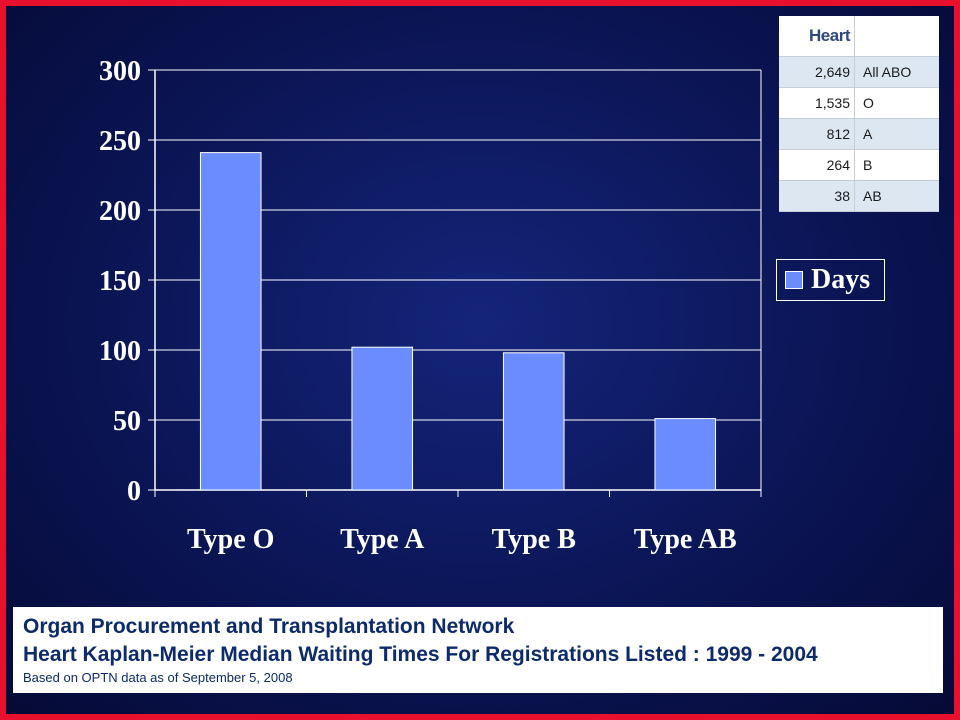 The height and width of the screenshot is (720, 960). What do you see at coordinates (120, 71) in the screenshot?
I see `y-tick-label: 300` at bounding box center [120, 71].